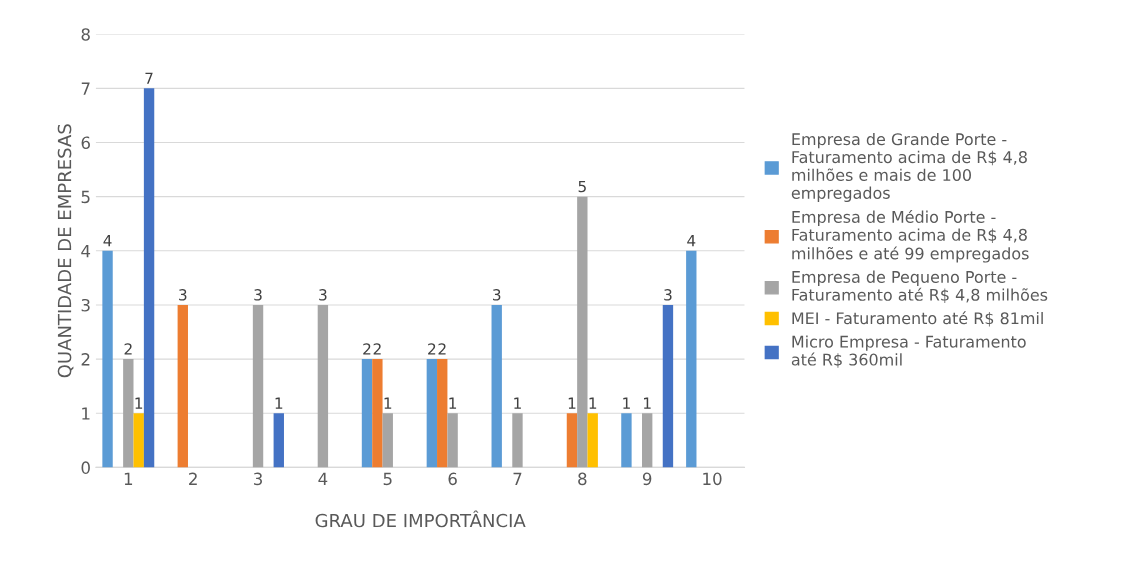  I want to click on y-tick-label: 0, so click(85, 467).